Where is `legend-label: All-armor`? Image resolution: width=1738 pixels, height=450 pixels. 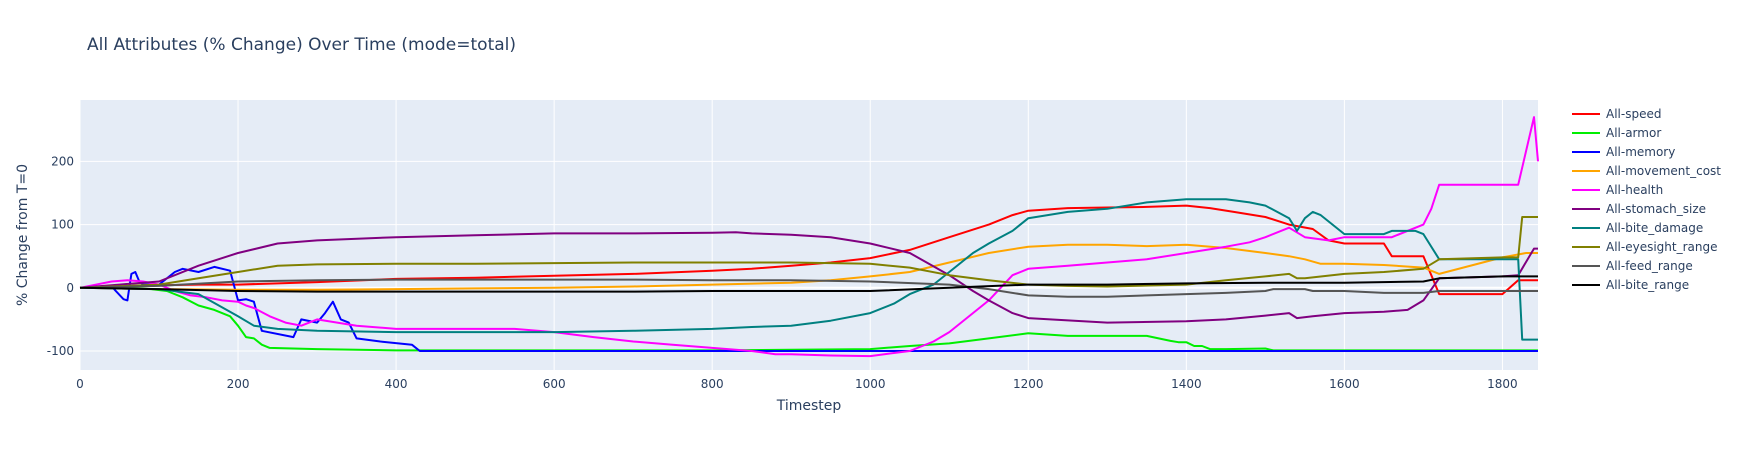 legend-label: All-armor is located at coordinates (1633, 133).